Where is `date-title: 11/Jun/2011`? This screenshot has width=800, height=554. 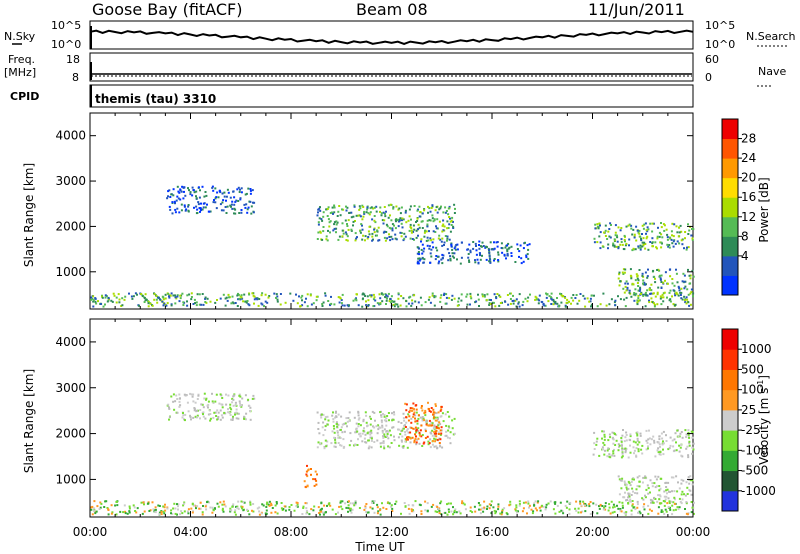
date-title: 11/Jun/2011 is located at coordinates (636, 9).